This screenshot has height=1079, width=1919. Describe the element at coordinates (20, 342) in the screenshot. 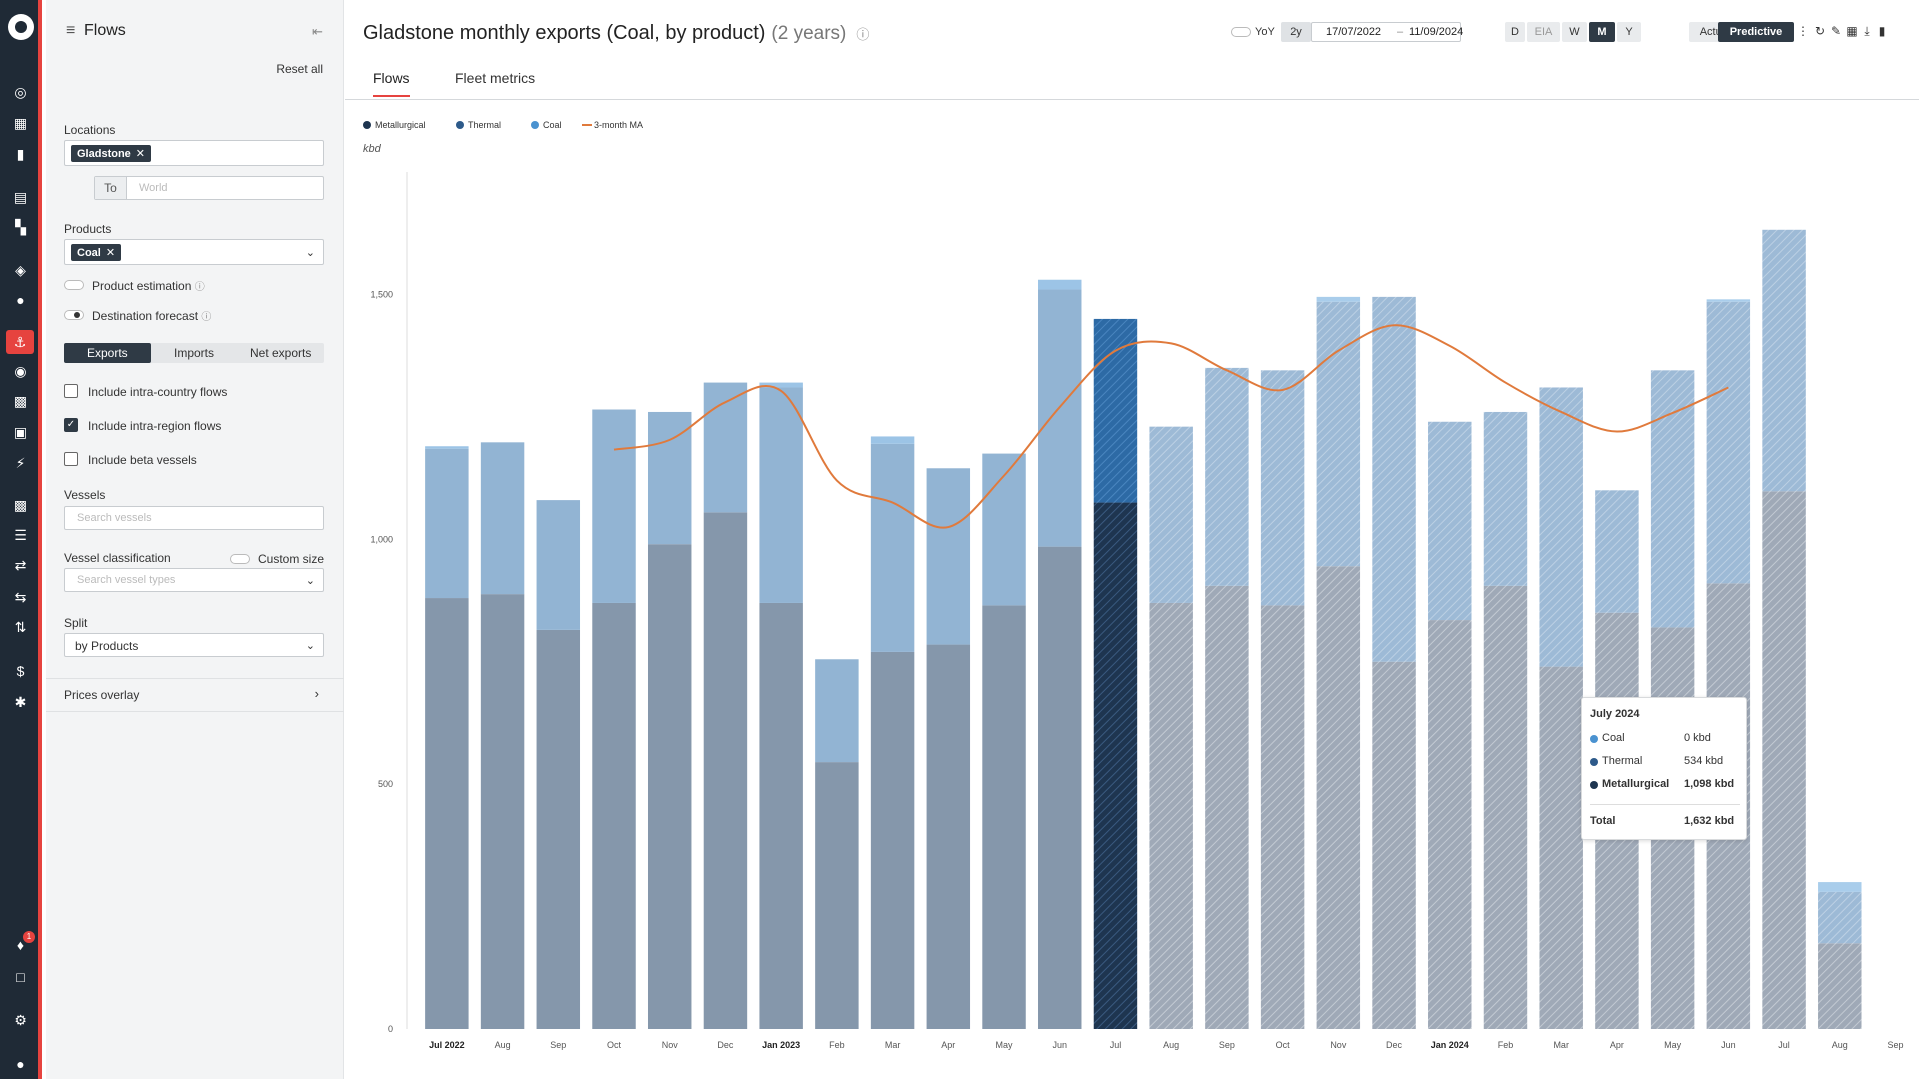

I see `ship-icon: ⚓` at that location.